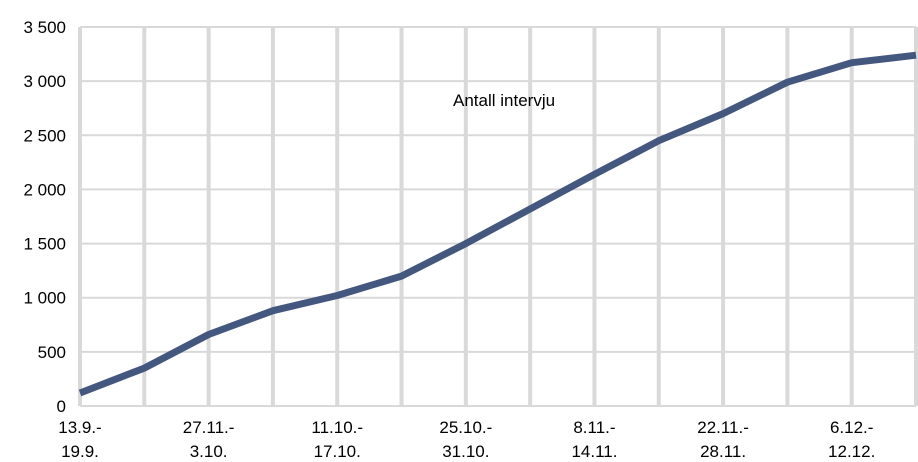 The height and width of the screenshot is (462, 918). I want to click on x-tick-label-line1: 6.12.-, so click(851, 427).